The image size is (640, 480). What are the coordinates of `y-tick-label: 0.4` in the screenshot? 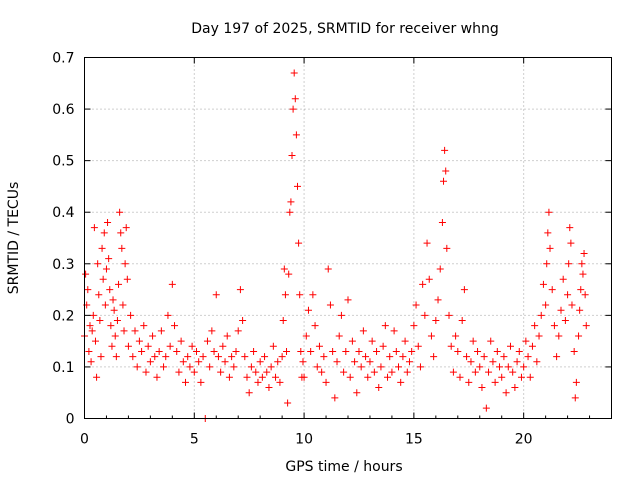 It's located at (63, 213).